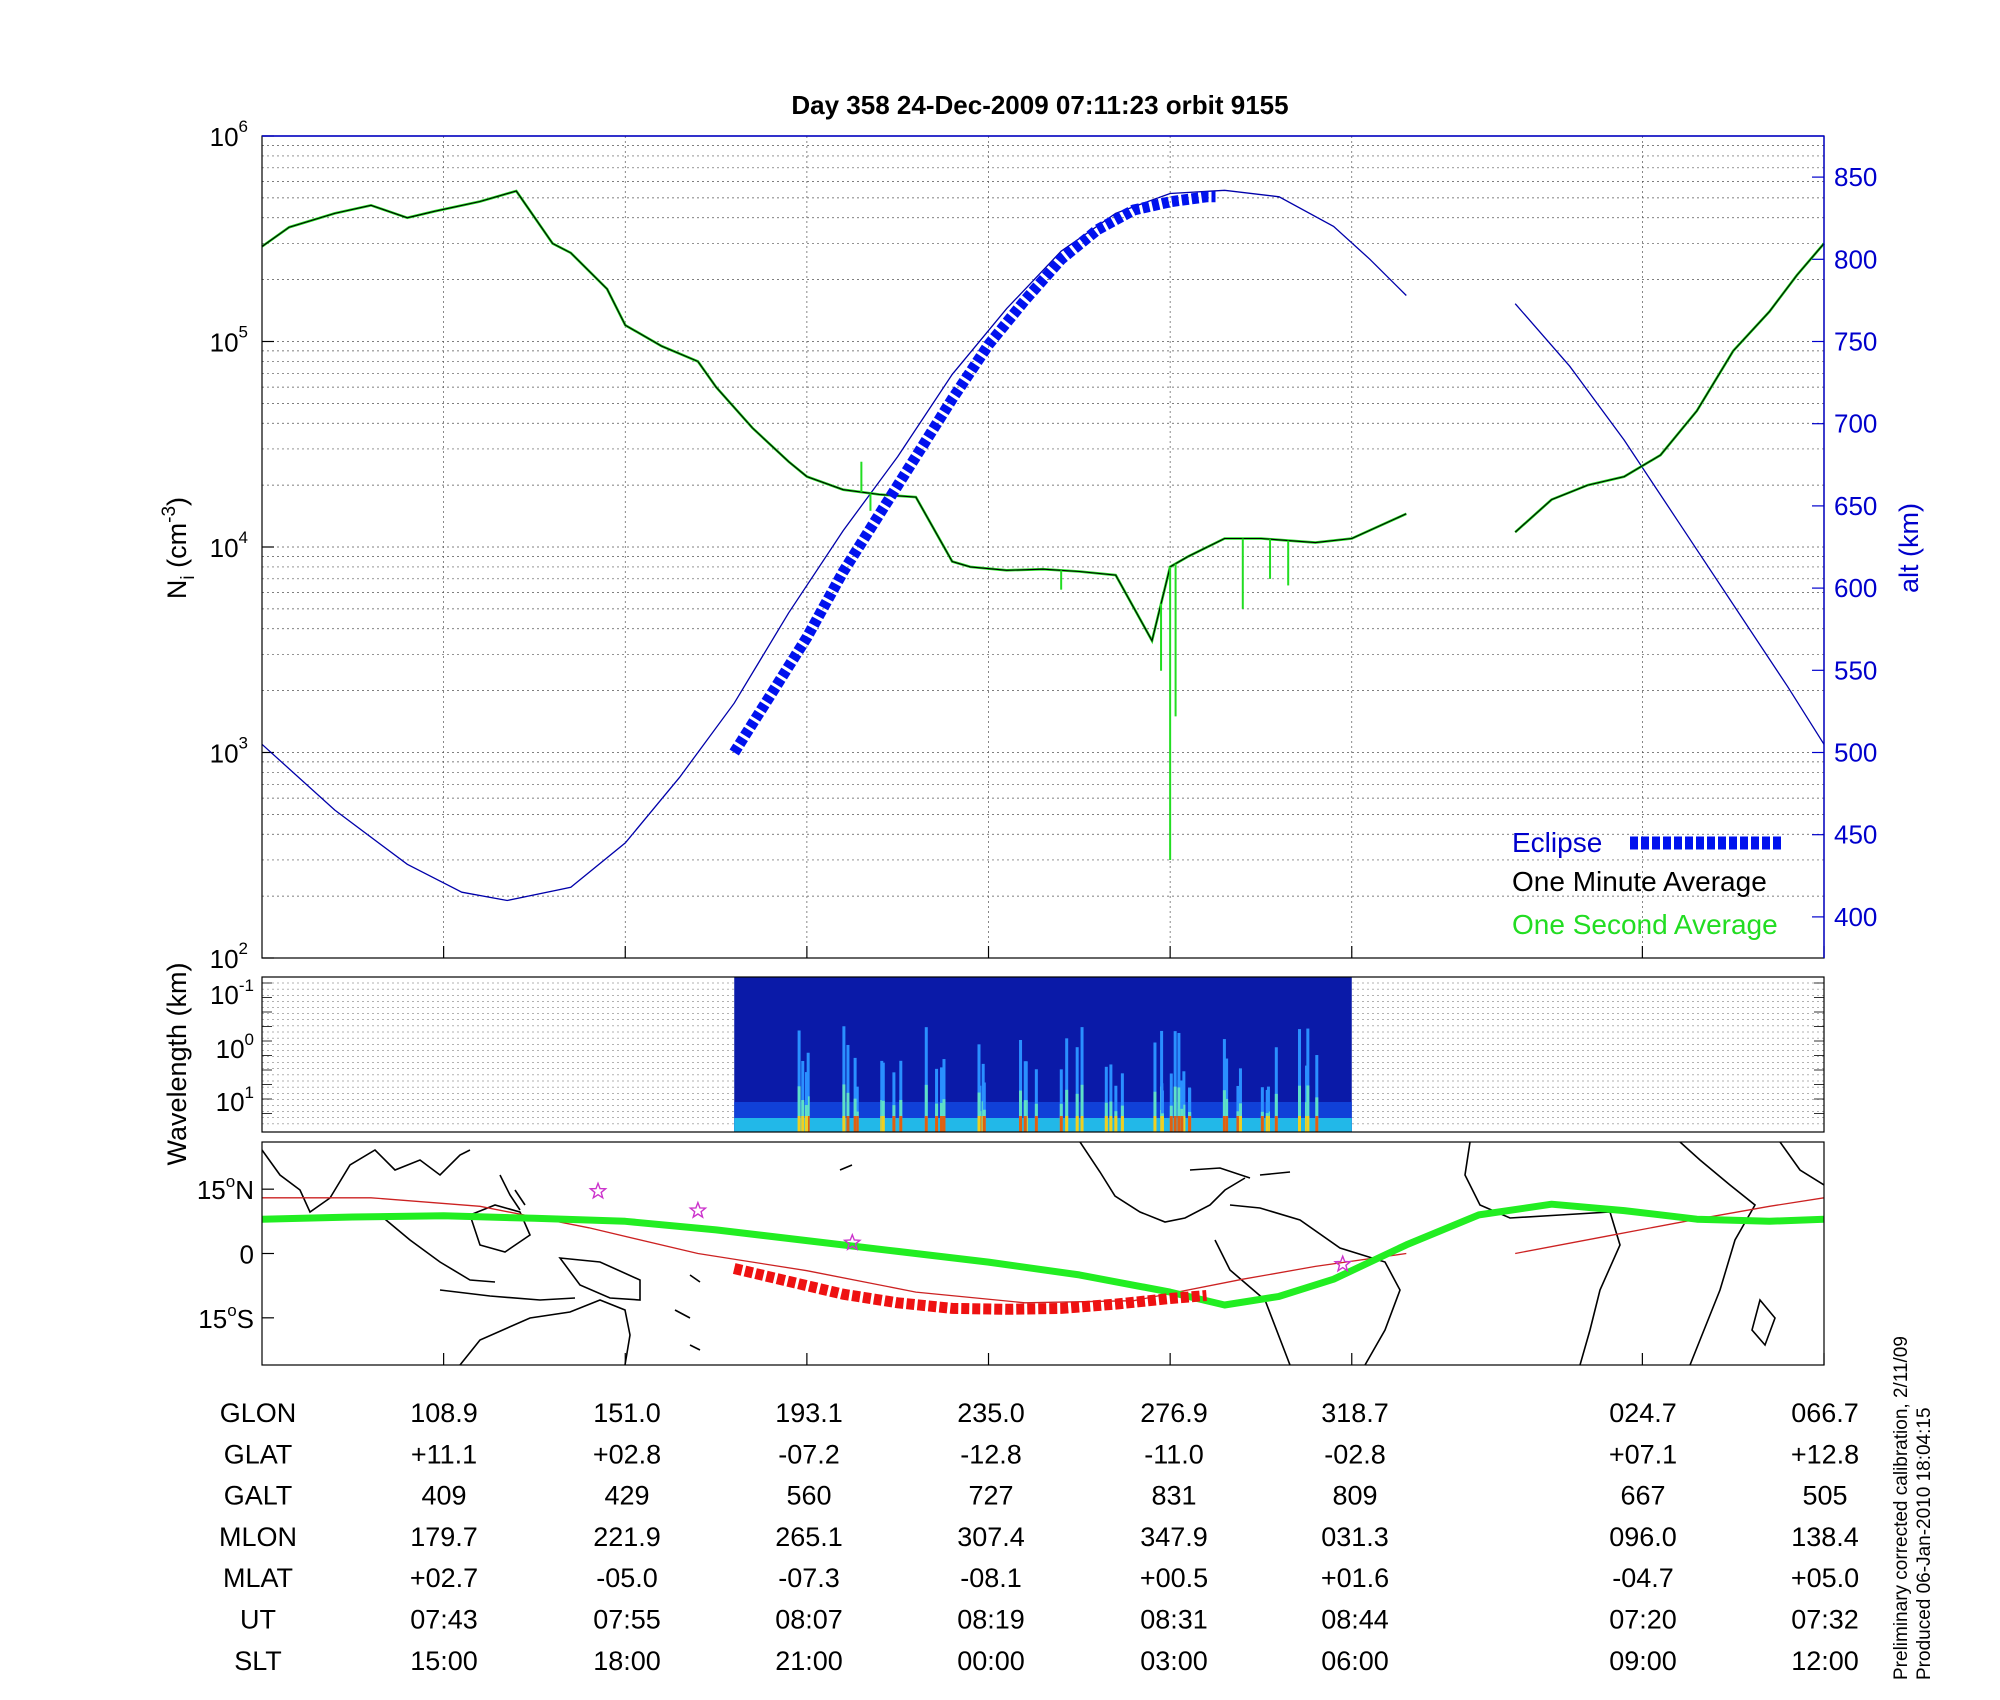 This screenshot has height=1700, width=2000. Describe the element at coordinates (1855, 835) in the screenshot. I see `altitude-tick-label: 450` at that location.